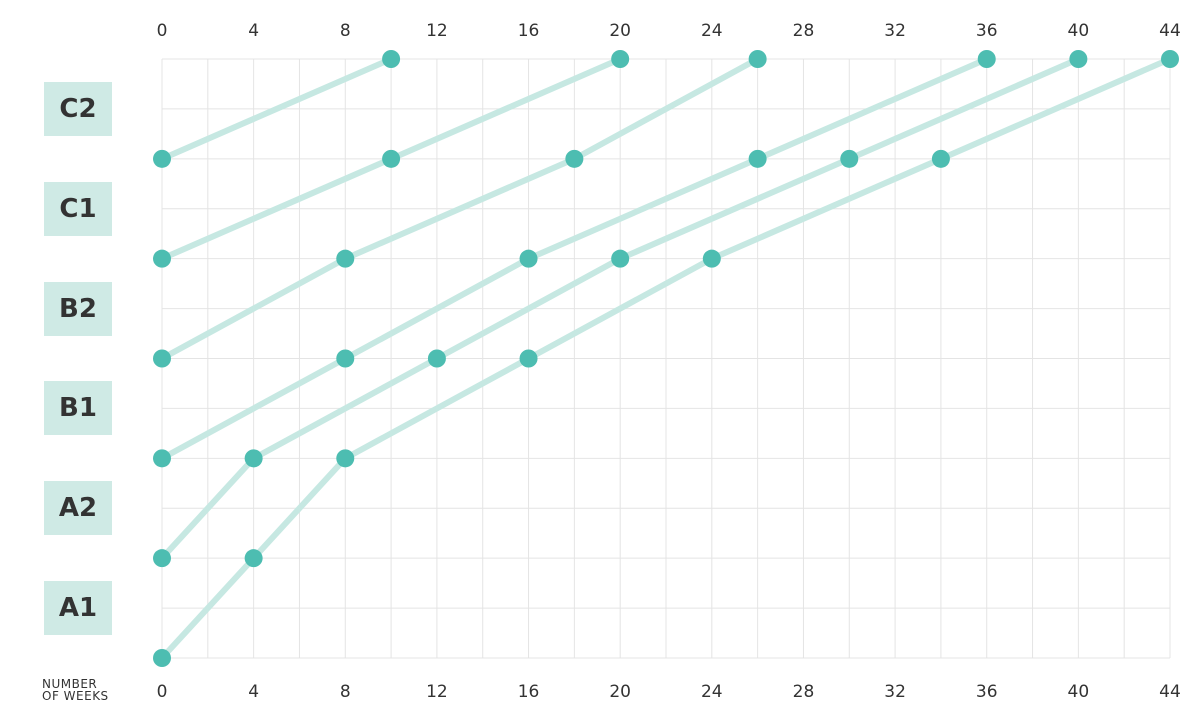 This screenshot has width=1200, height=718. What do you see at coordinates (78, 608) in the screenshot?
I see `level-label-a1: A1` at bounding box center [78, 608].